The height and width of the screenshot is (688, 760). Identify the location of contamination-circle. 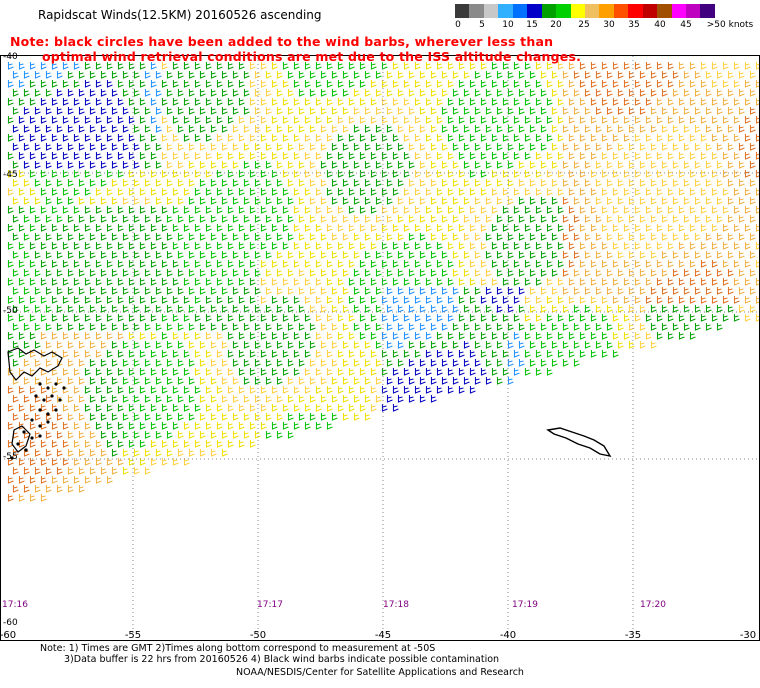
(64, 388).